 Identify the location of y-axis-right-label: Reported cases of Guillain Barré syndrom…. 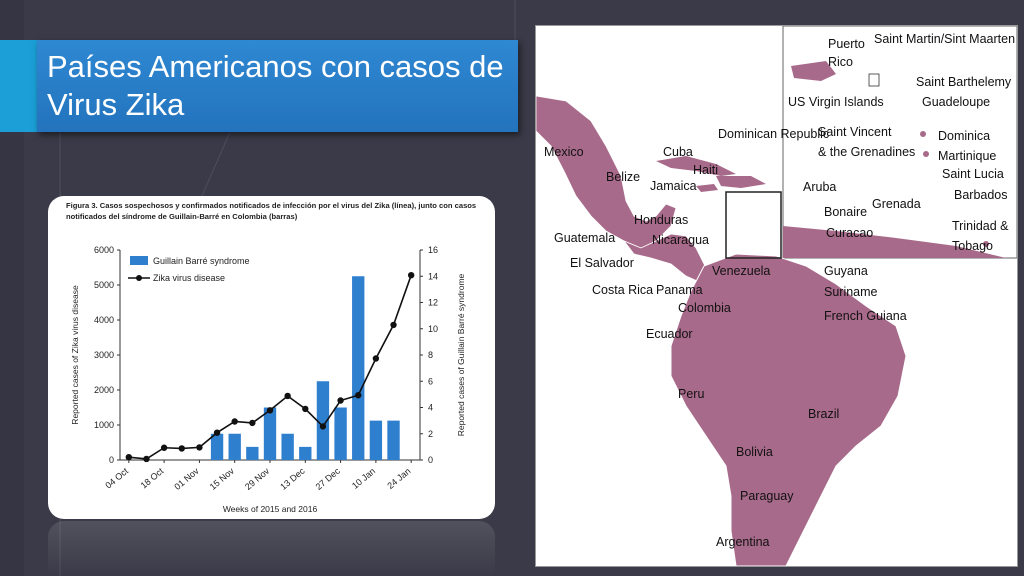
(461, 354).